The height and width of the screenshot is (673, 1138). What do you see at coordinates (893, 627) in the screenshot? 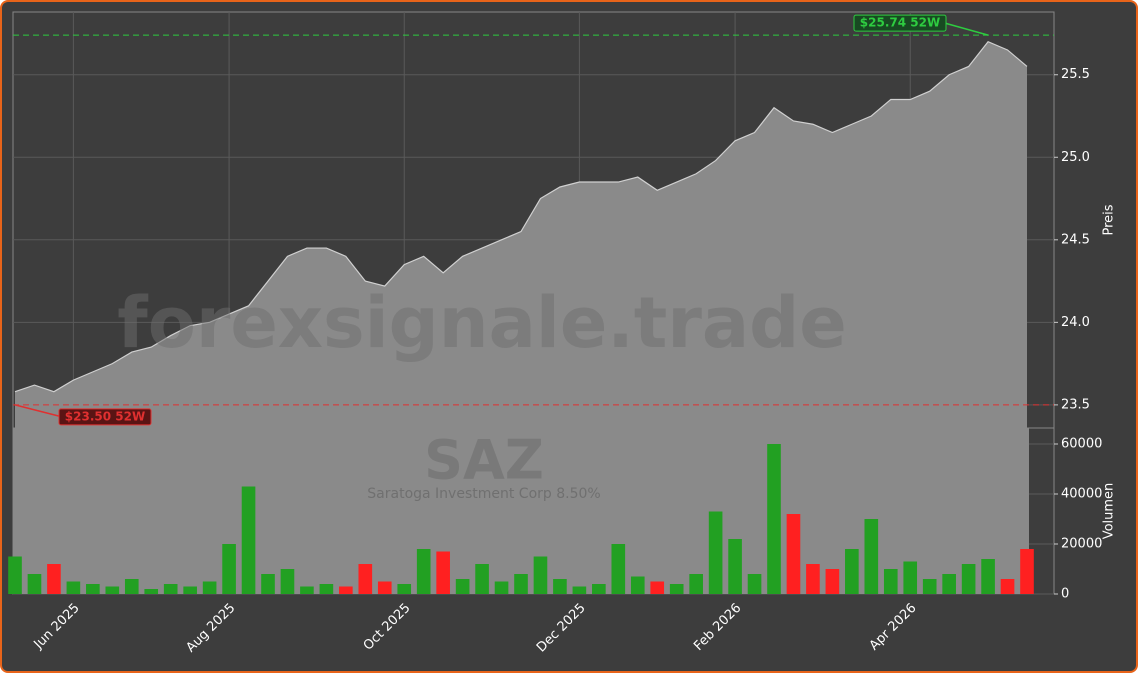
I see `x-tick-label: Apr 2026` at bounding box center [893, 627].